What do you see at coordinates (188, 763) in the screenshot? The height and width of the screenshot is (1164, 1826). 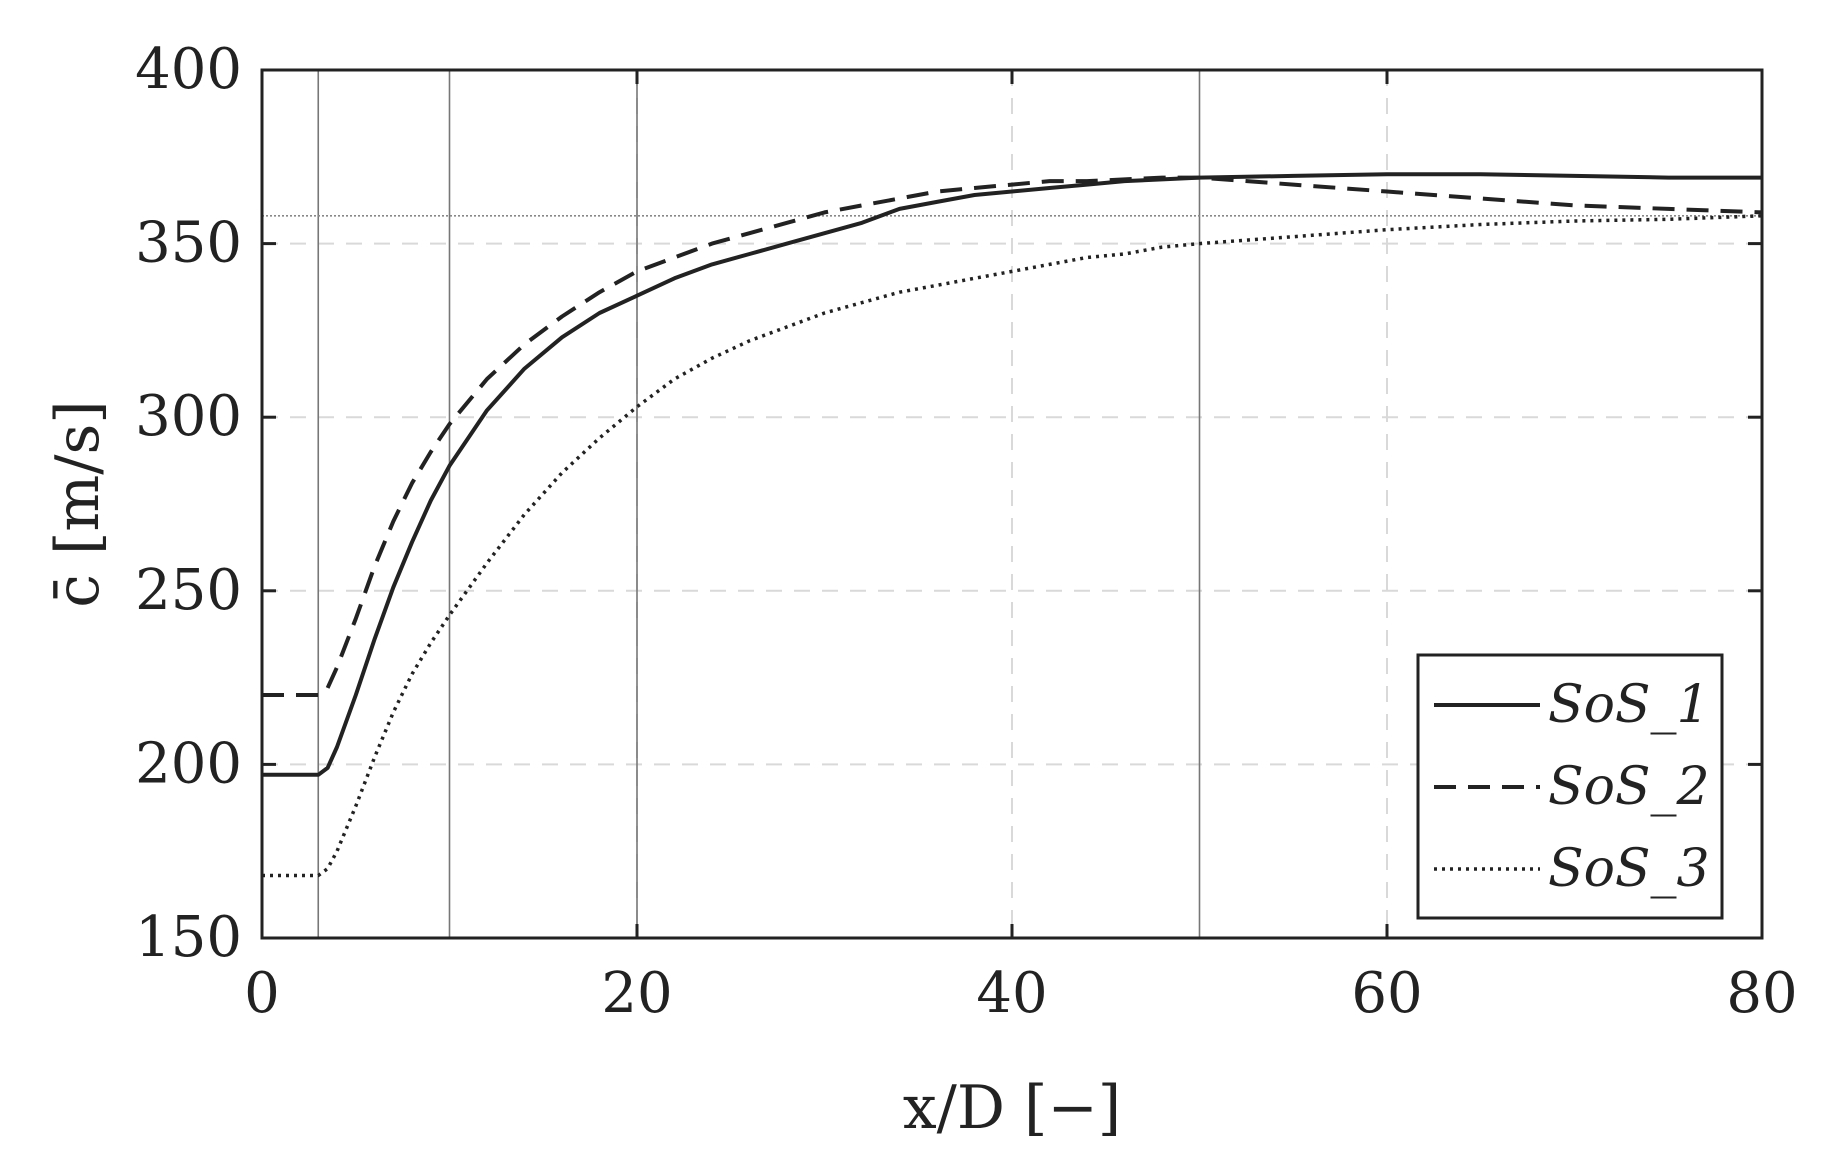 I see `y-tick-label: 200` at bounding box center [188, 763].